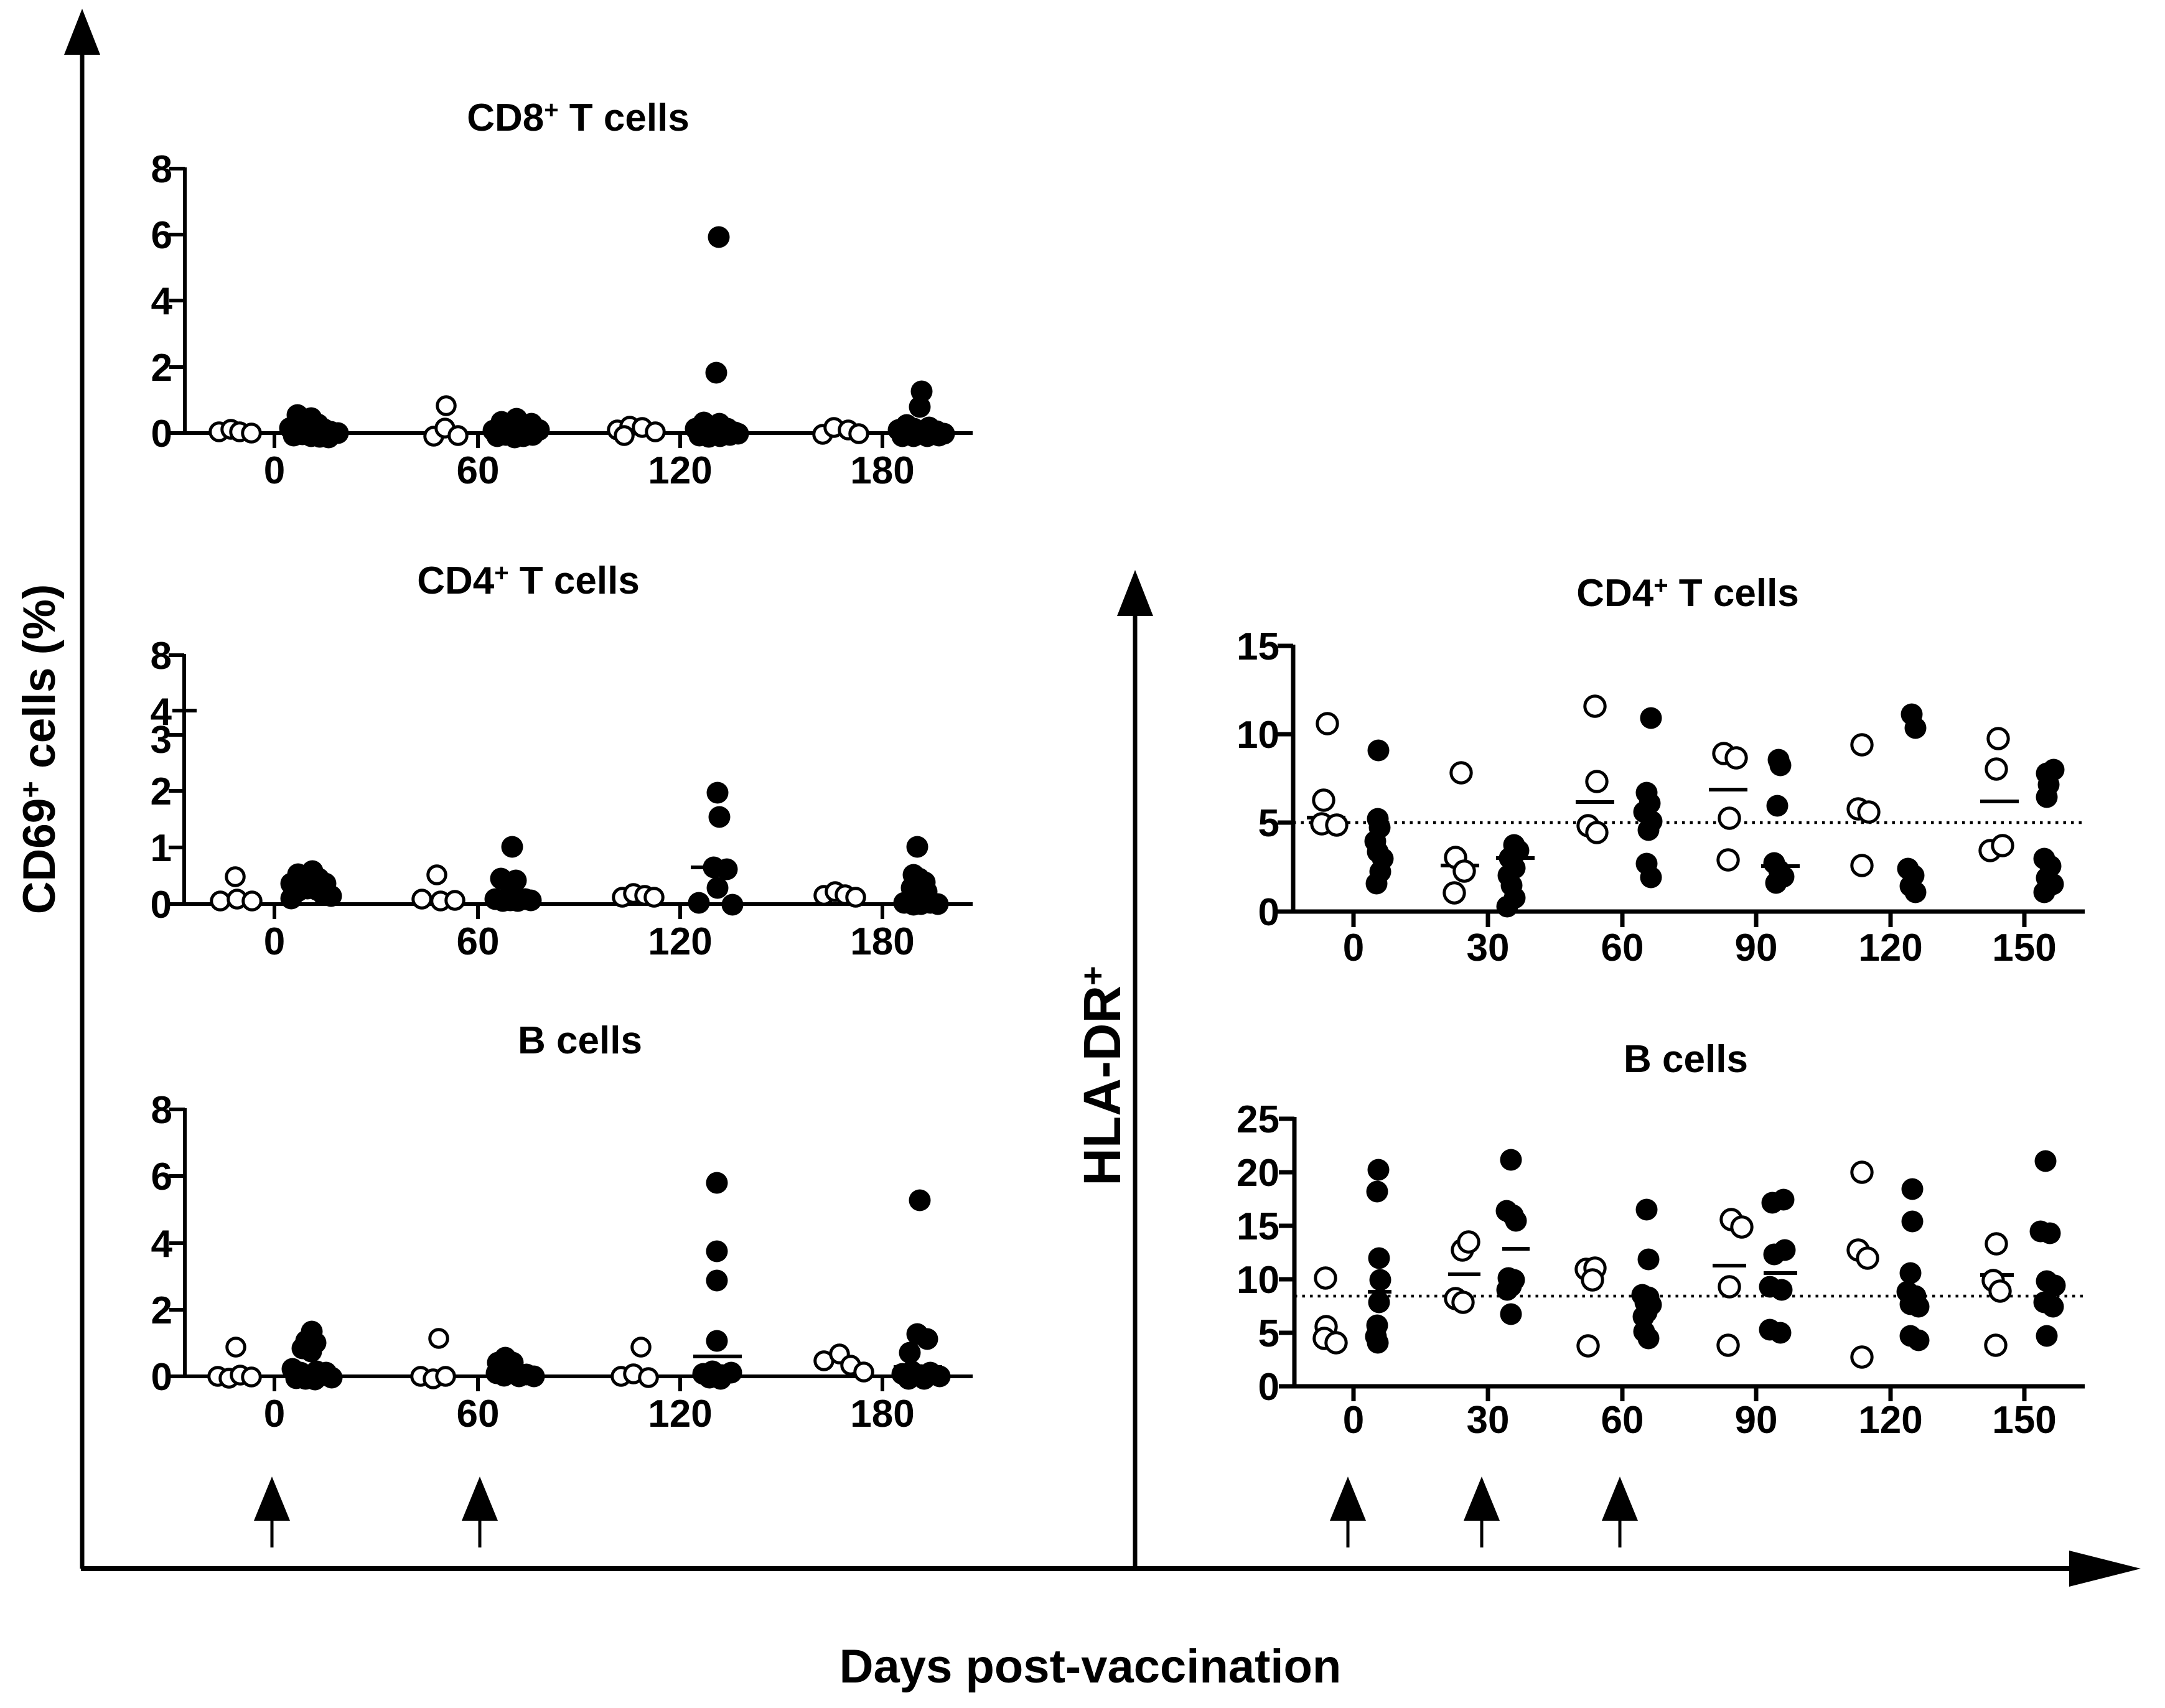  Describe the element at coordinates (578, 117) in the screenshot. I see `svg-text: CD8+ T cells` at that location.